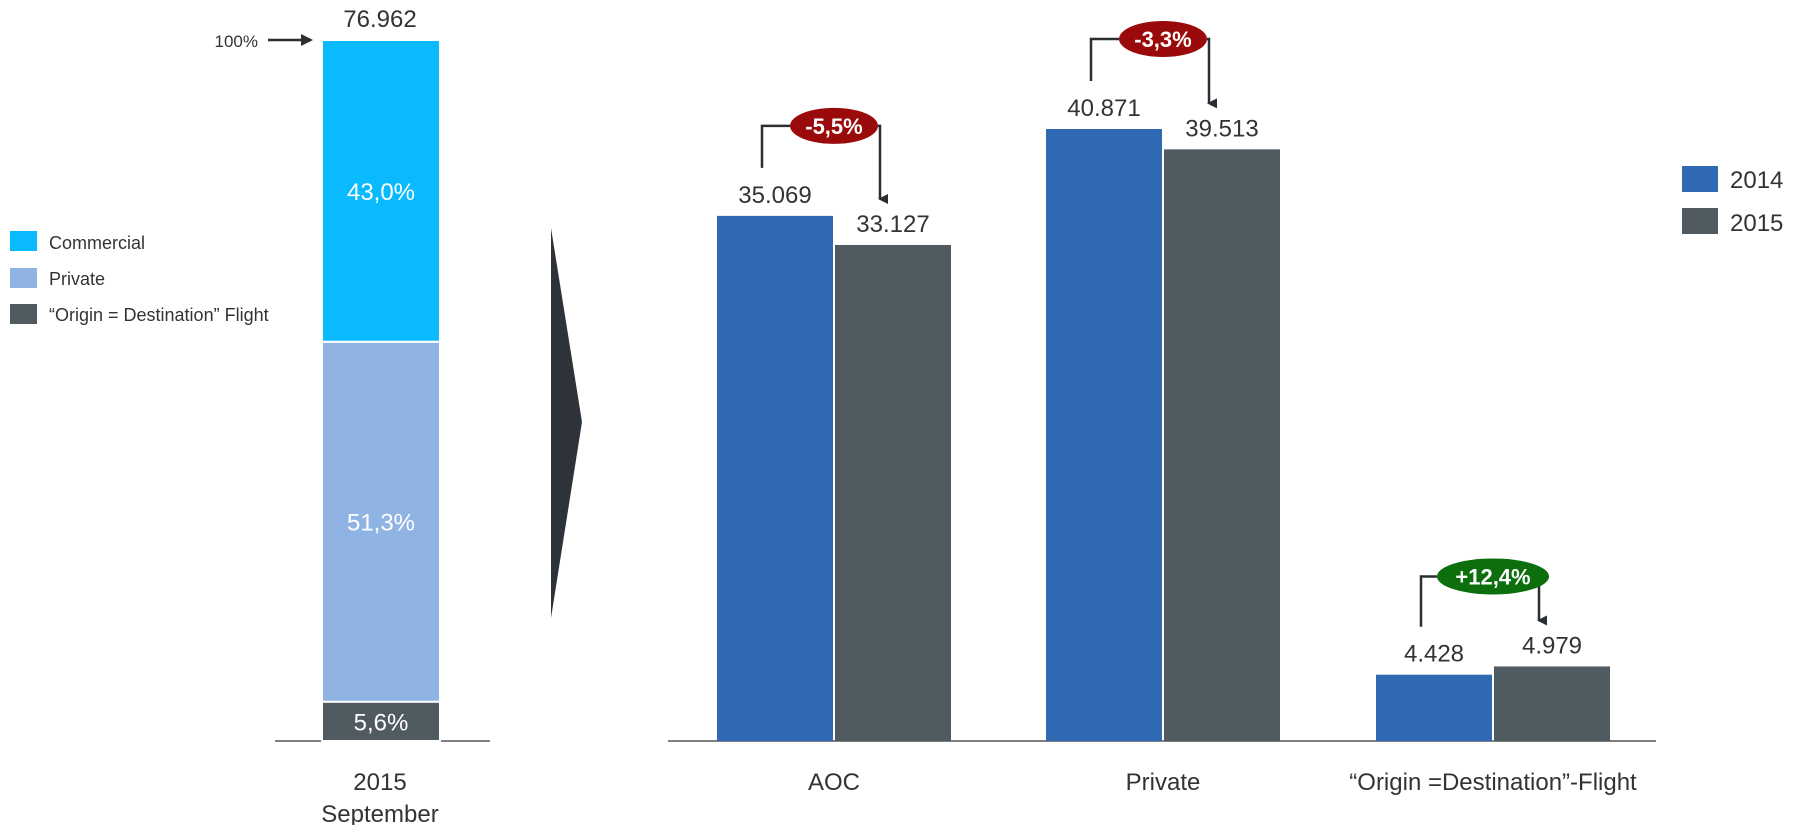  What do you see at coordinates (1222, 445) in the screenshot?
I see `bar-private-2015` at bounding box center [1222, 445].